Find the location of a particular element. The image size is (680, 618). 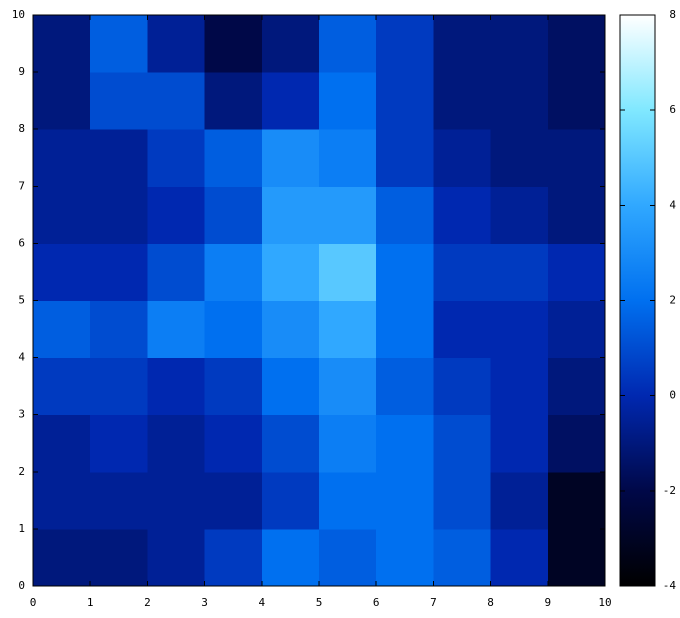

y-tick-label: 3 is located at coordinates (21, 414).